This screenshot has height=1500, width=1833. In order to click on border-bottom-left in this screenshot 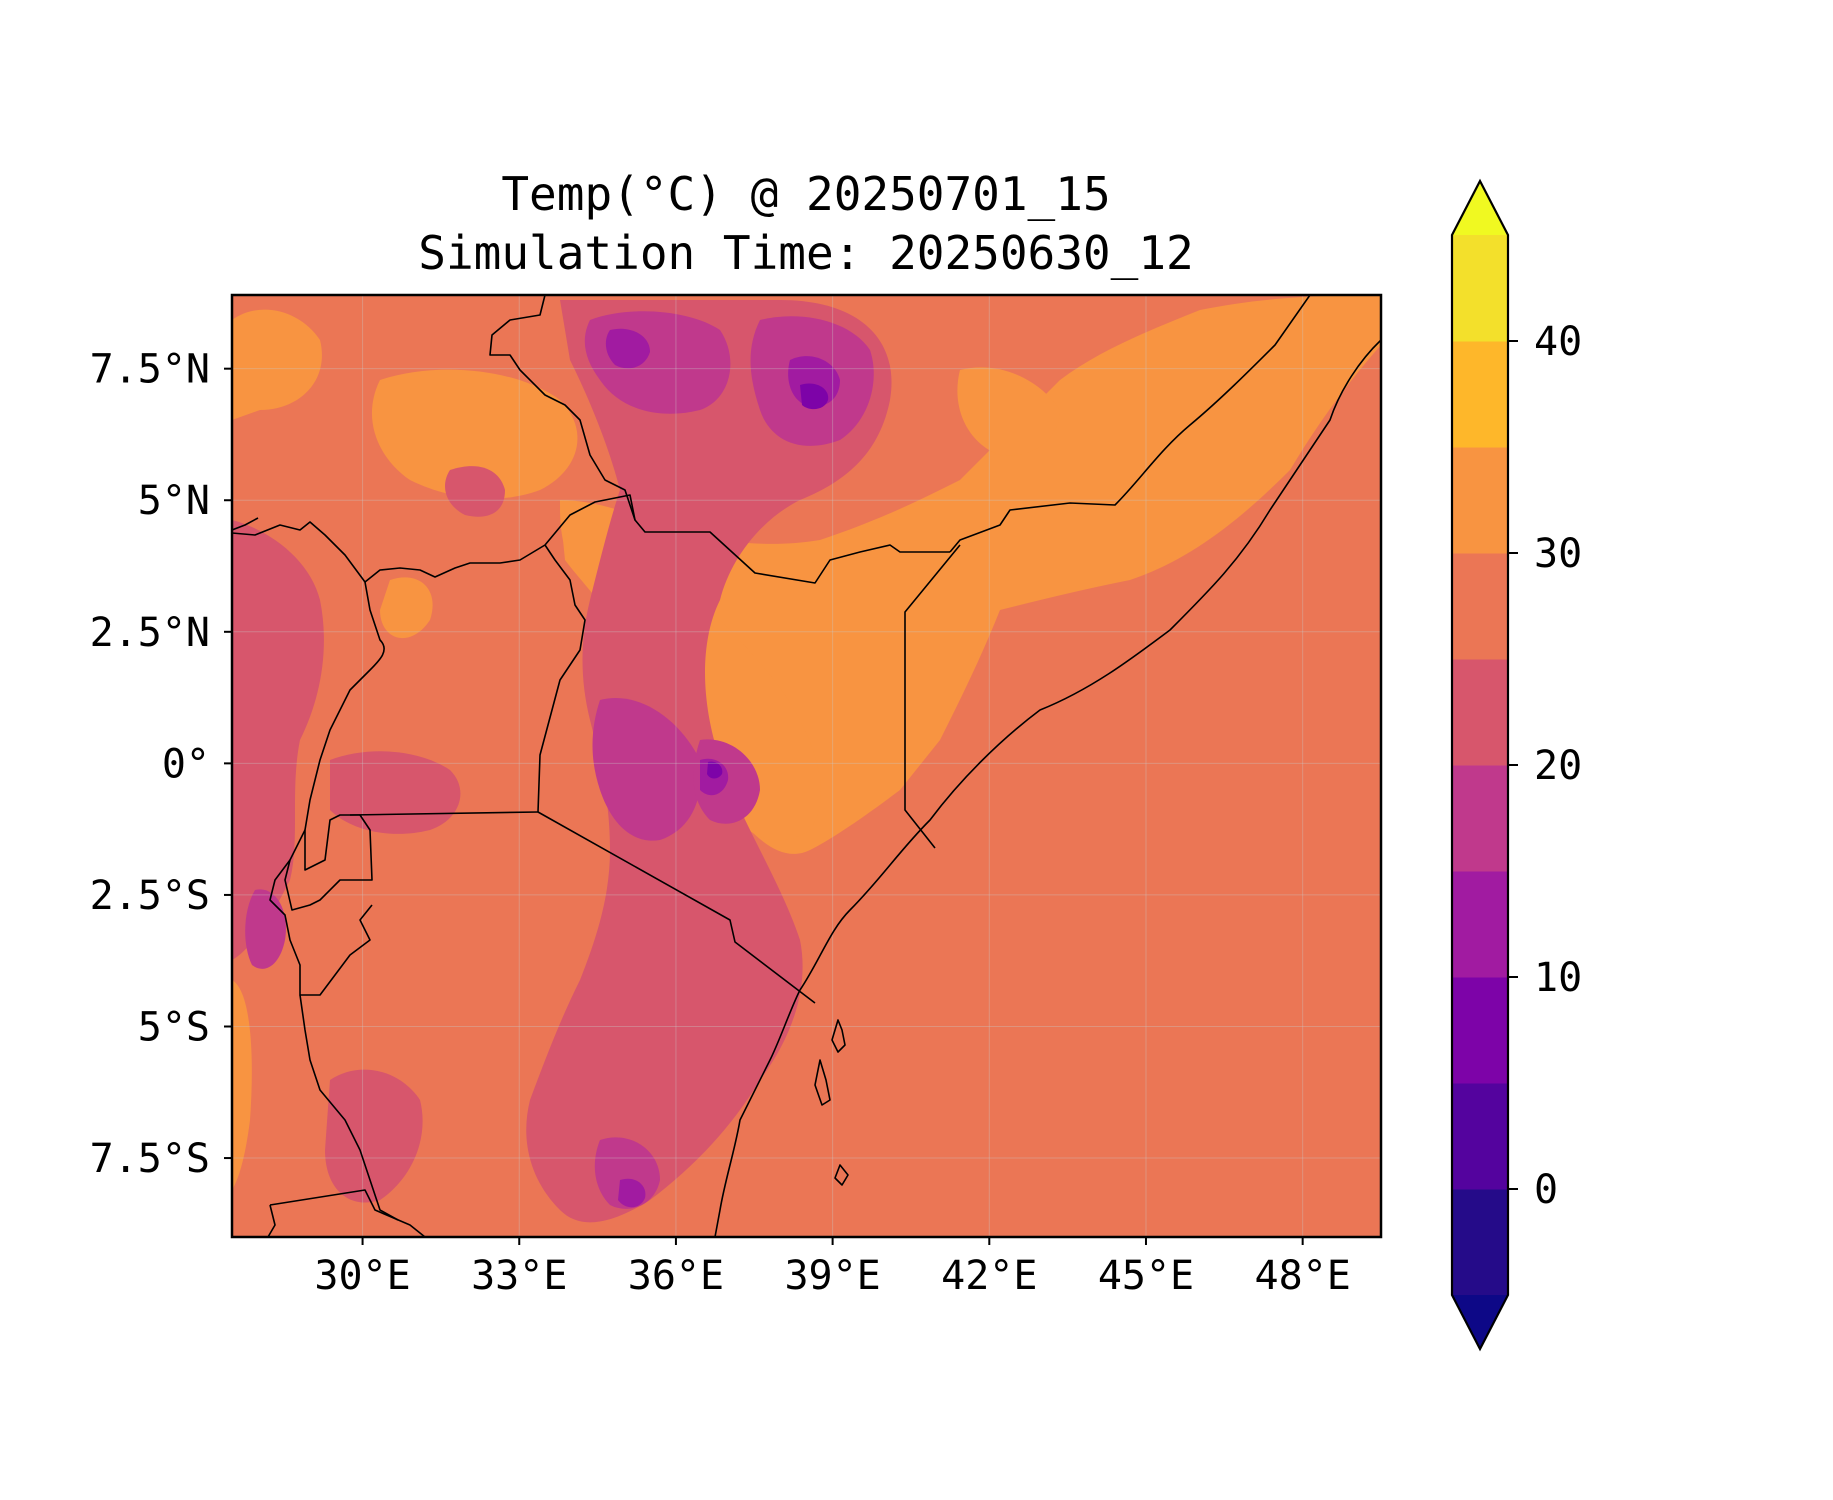, I will do `click(271, 1220)`.